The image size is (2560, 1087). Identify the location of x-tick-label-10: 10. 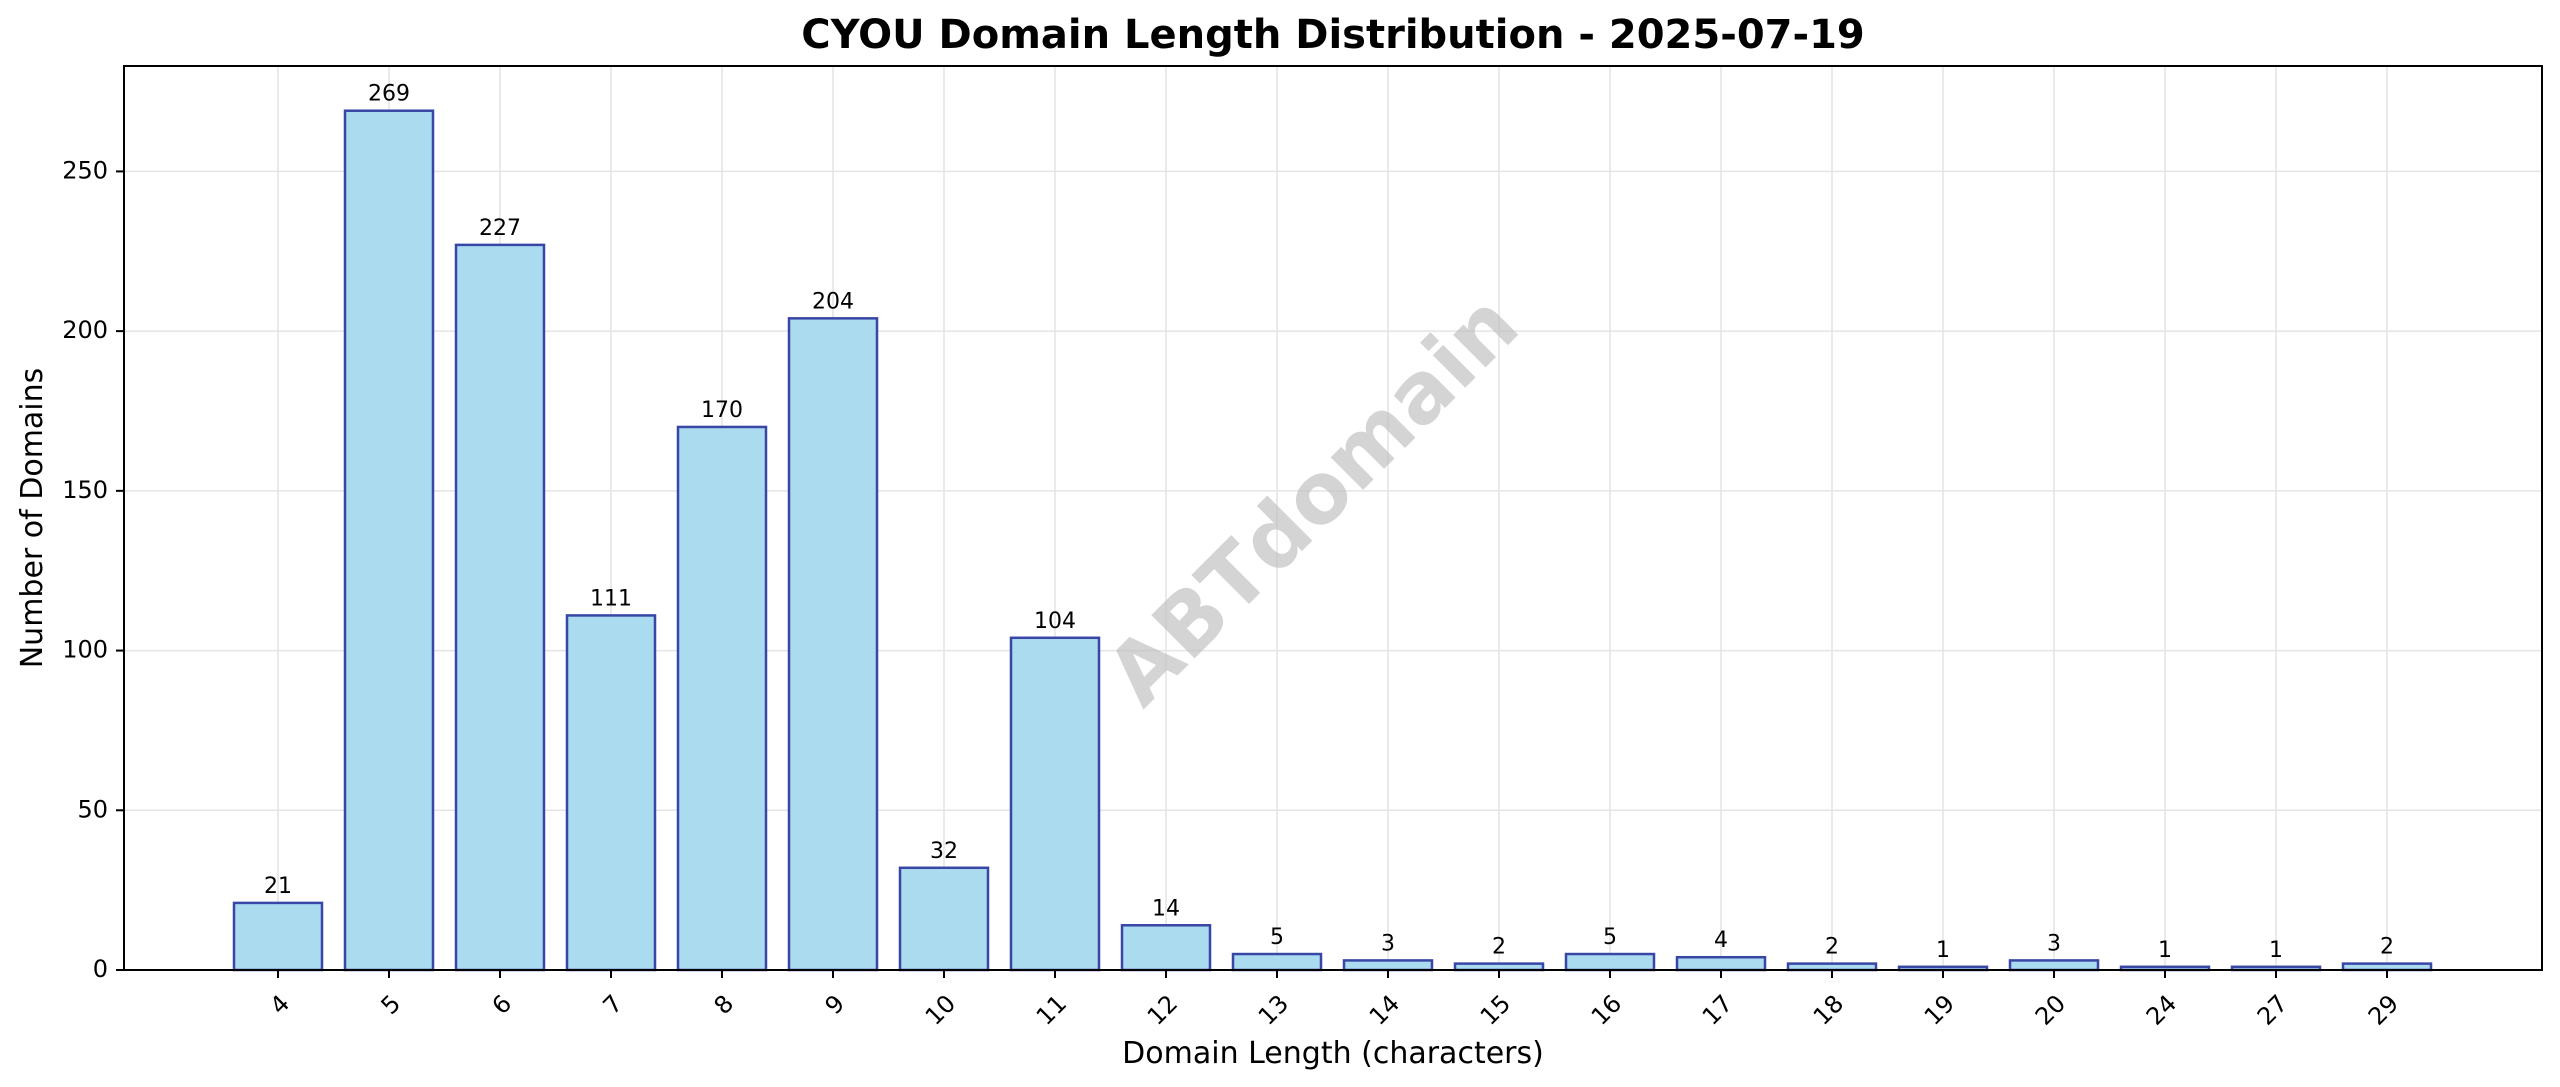
(940, 1009).